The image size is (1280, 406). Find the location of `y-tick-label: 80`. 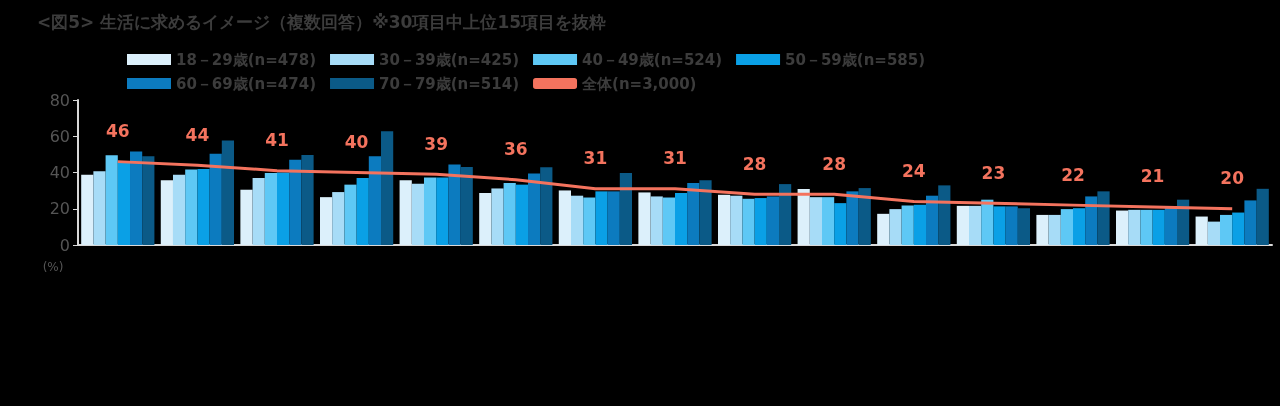

y-tick-label: 80 is located at coordinates (59, 100).